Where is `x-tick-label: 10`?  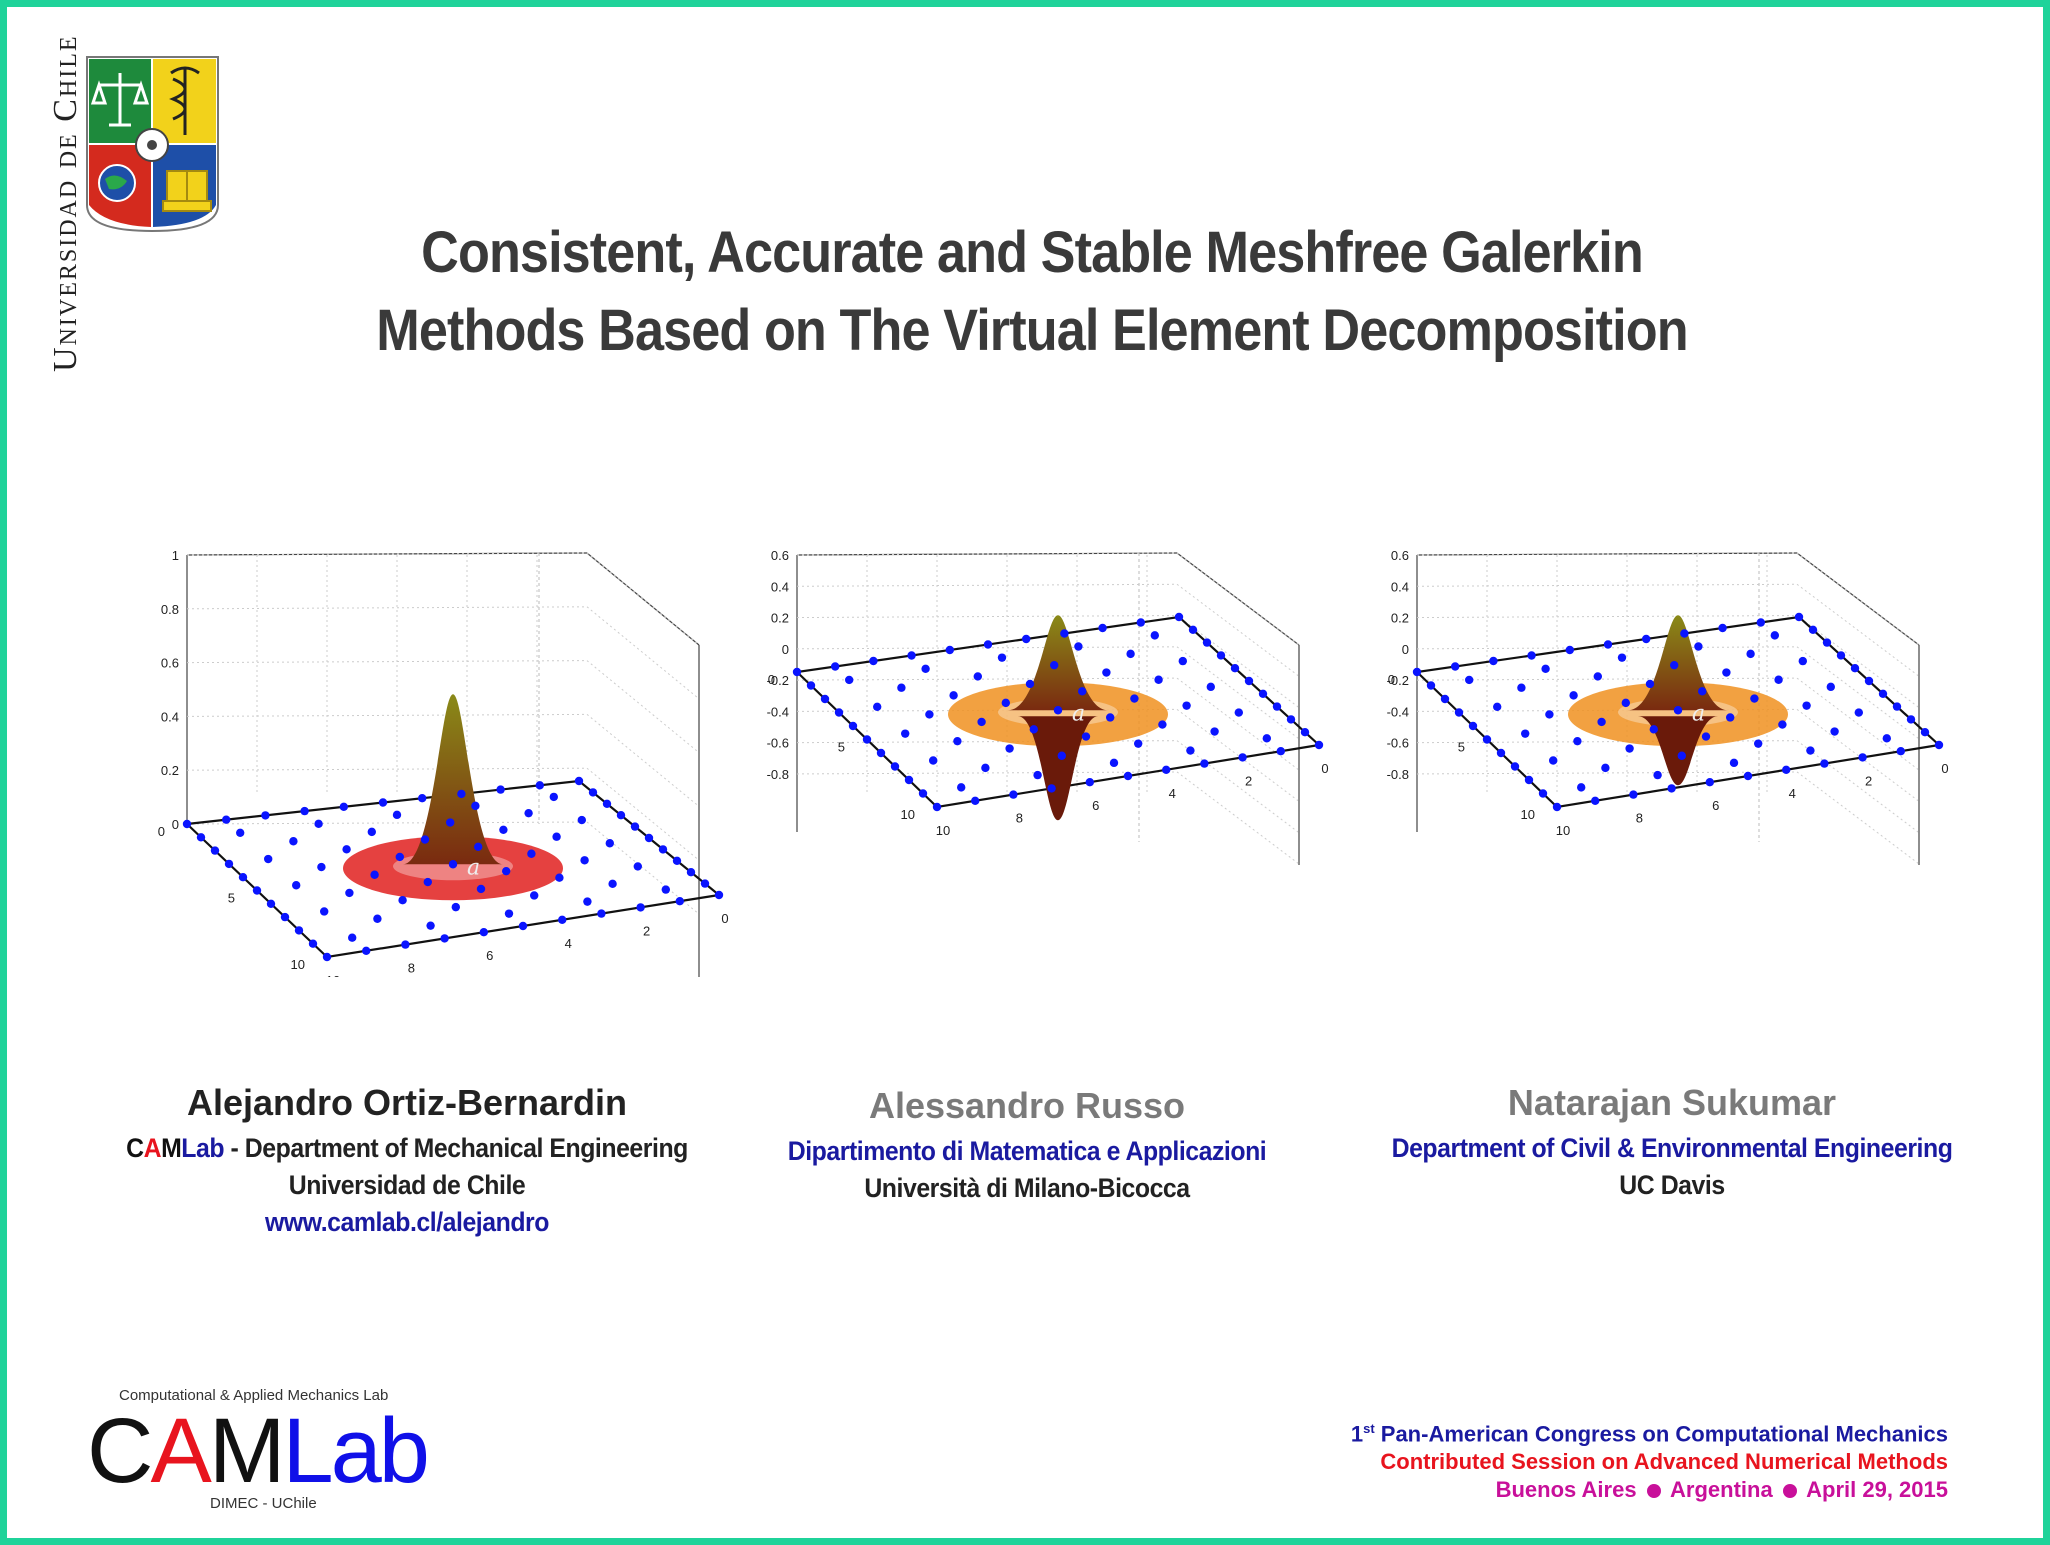
x-tick-label: 10 is located at coordinates (333, 975).